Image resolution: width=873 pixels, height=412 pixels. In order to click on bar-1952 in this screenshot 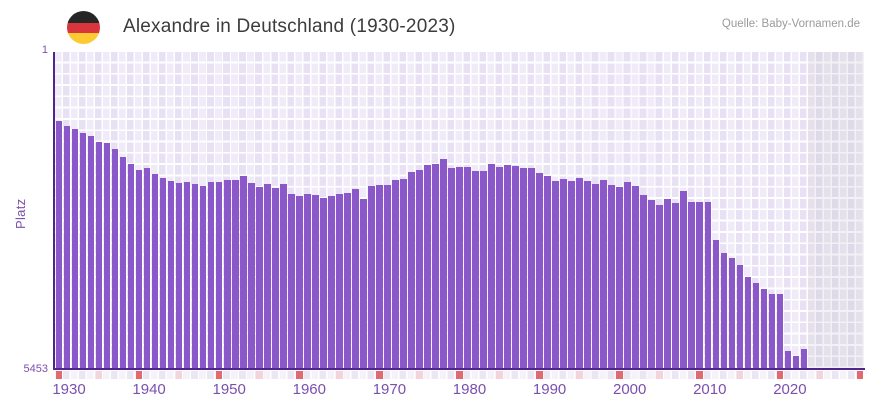, I will do `click(235, 274)`.